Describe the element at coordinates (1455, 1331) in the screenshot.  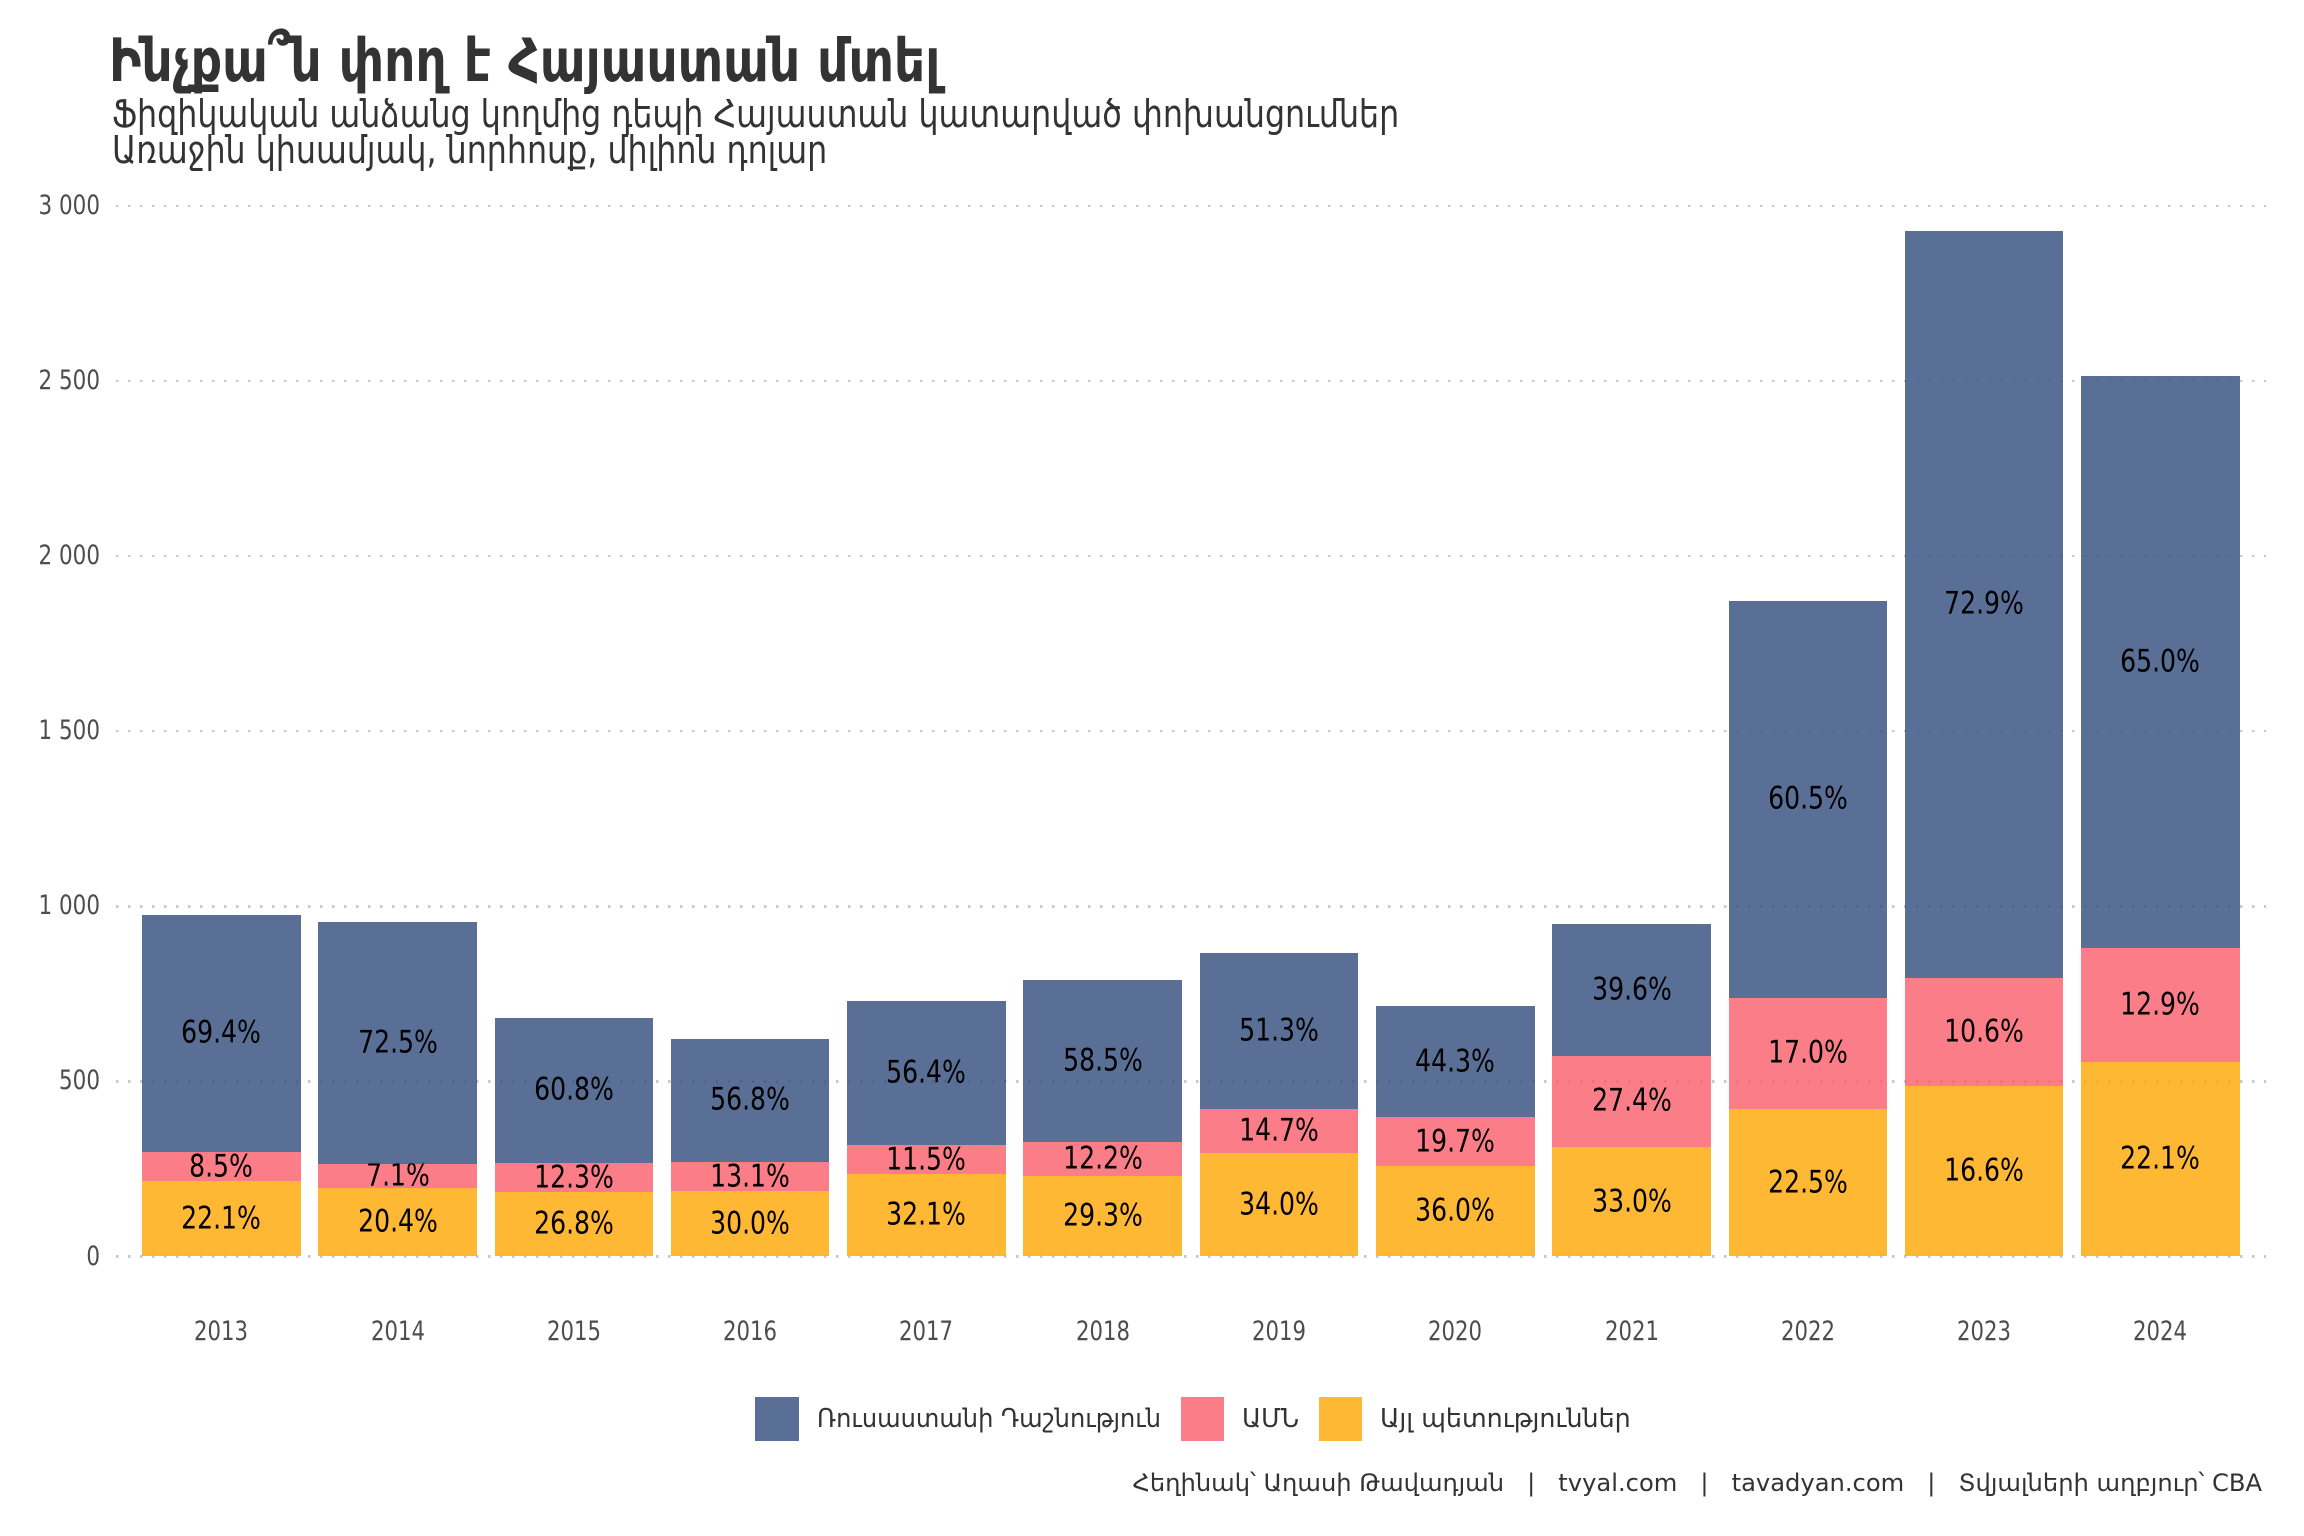
I see `x-axis-label-2020: 2020` at that location.